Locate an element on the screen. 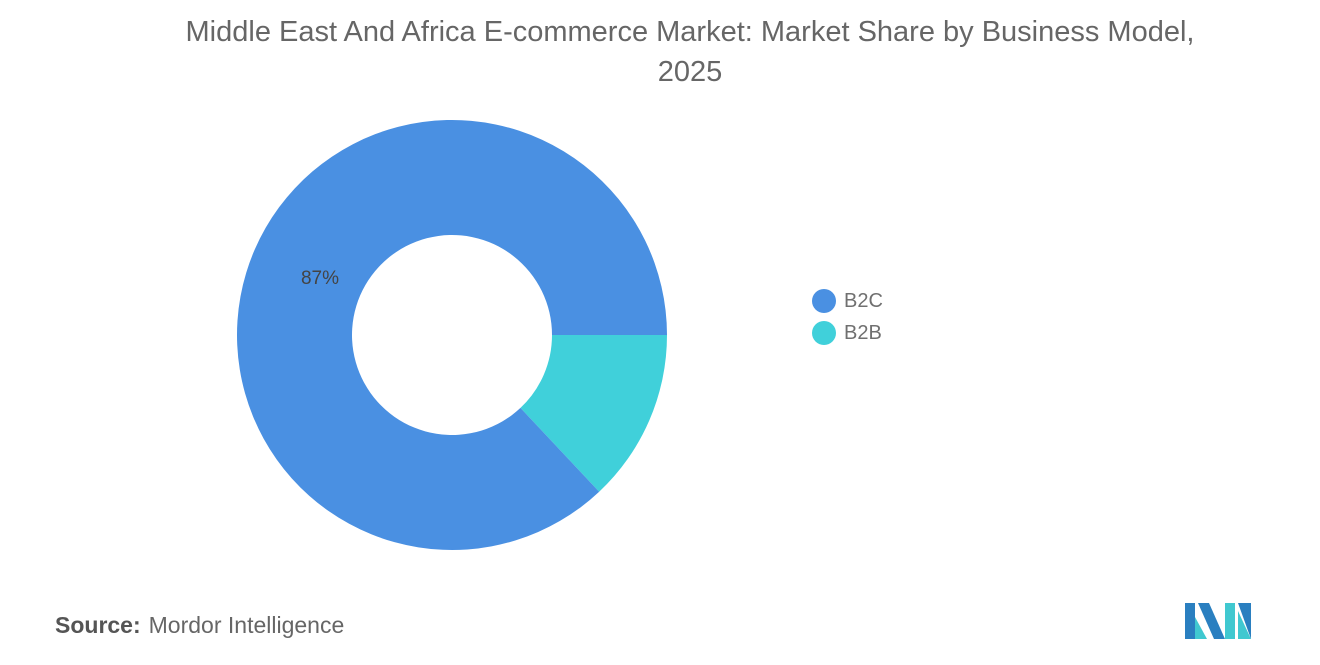  legend-label-b2b: B2B is located at coordinates (863, 332).